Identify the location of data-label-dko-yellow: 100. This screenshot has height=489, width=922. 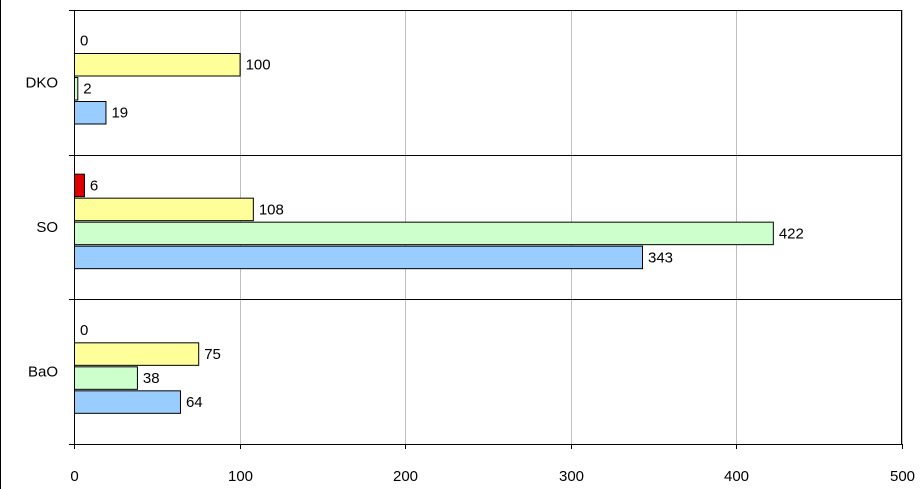
(258, 65).